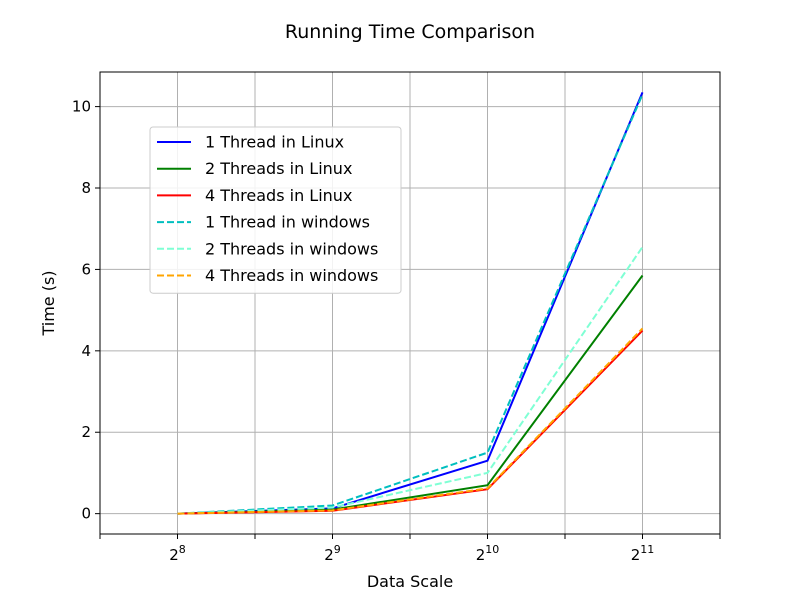 The height and width of the screenshot is (600, 800). I want to click on legend-label: 4 Threads in windows, so click(291, 275).